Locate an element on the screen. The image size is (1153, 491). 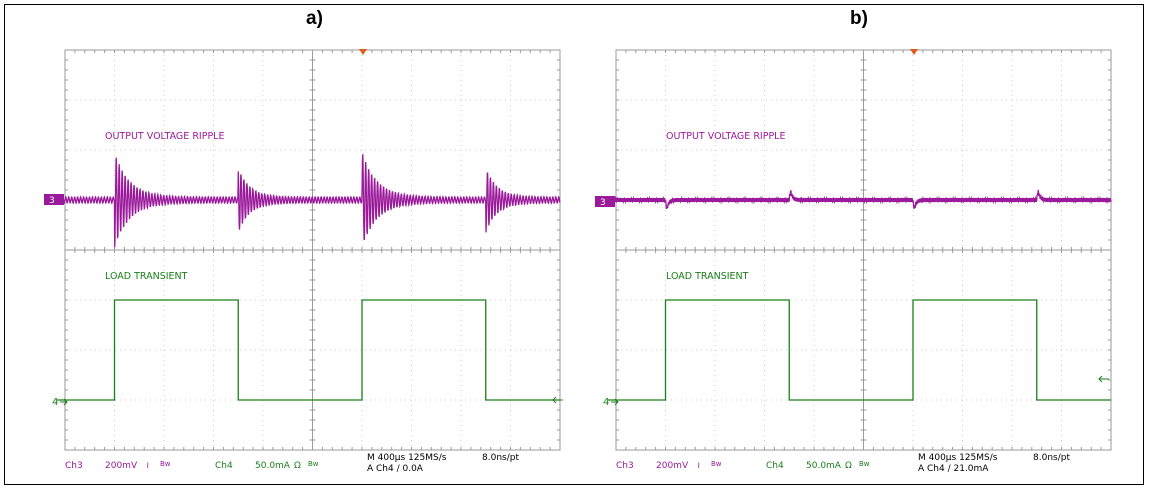
trigger-setting: A Ch4 ∕ 0.0A is located at coordinates (395, 469).